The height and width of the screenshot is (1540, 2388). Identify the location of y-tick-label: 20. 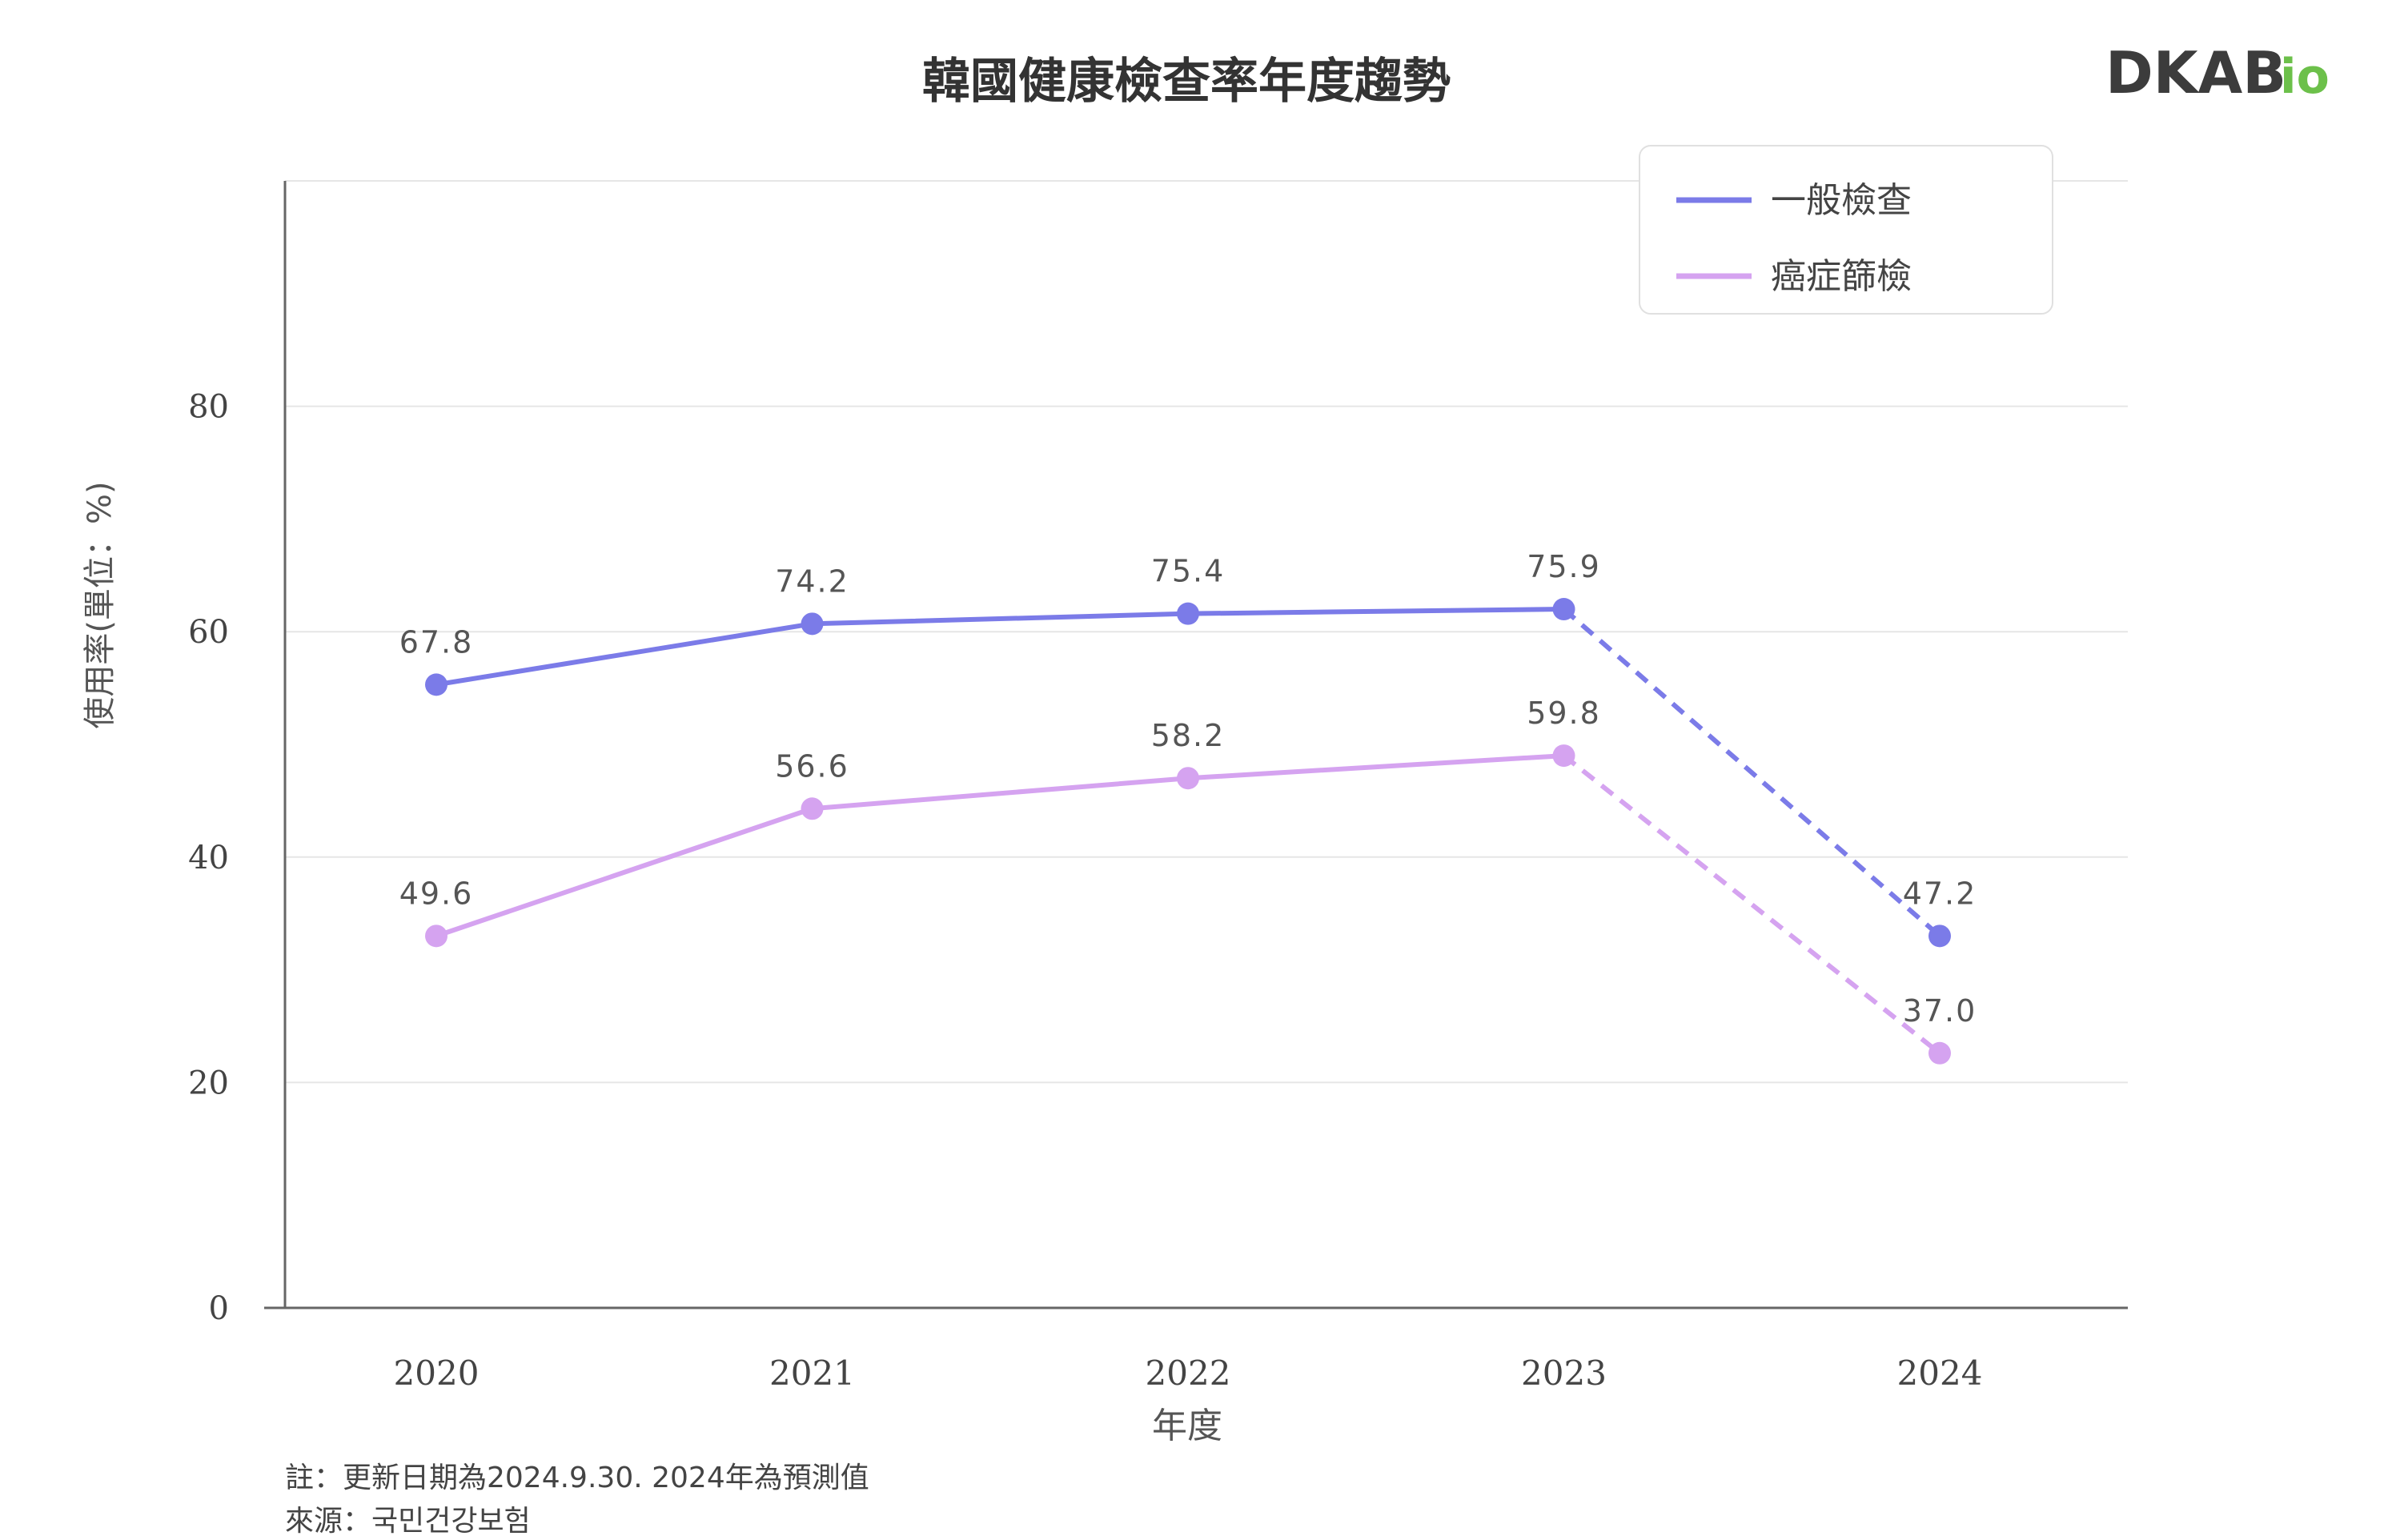
(209, 1083).